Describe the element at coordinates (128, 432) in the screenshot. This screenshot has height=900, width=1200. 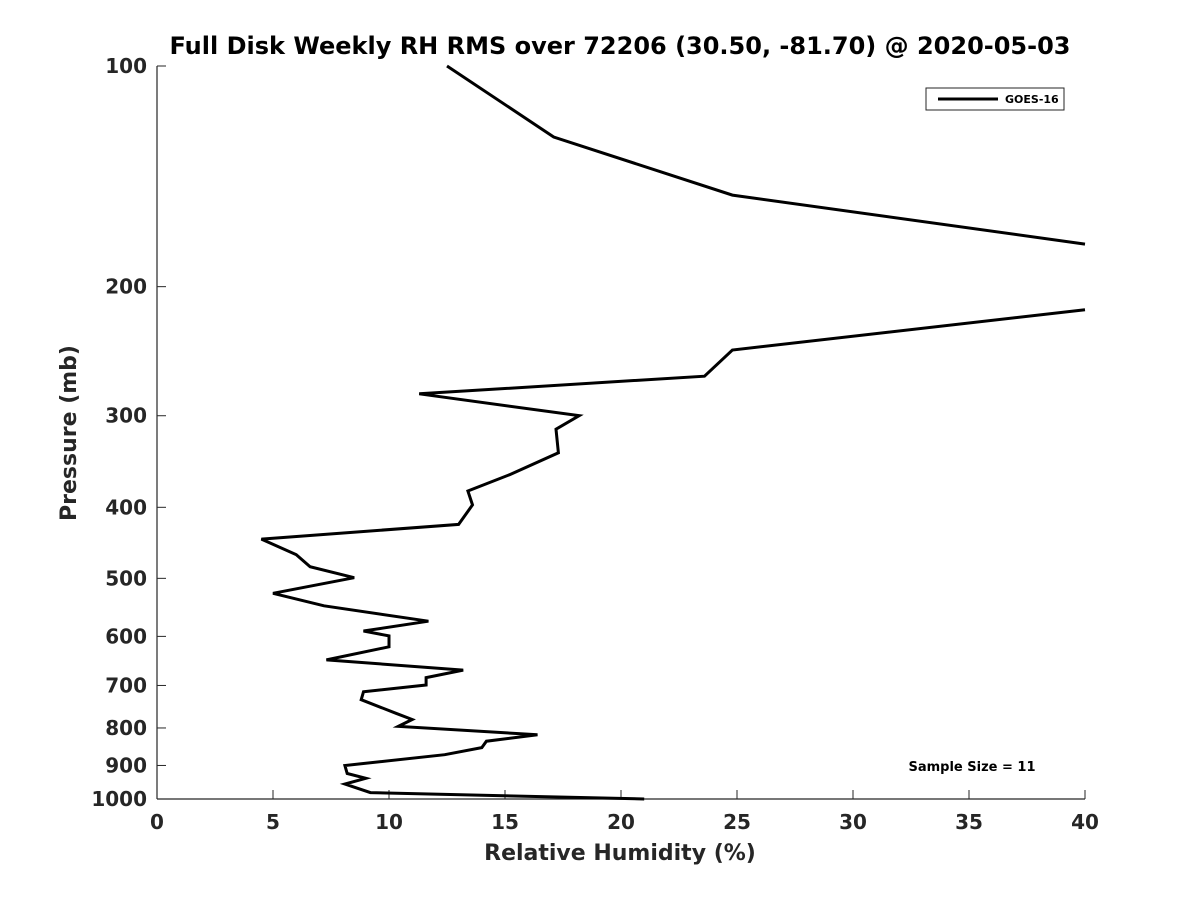
I see `y-axis: 100 200 300 400 500 600 700 800 900 1000` at that location.